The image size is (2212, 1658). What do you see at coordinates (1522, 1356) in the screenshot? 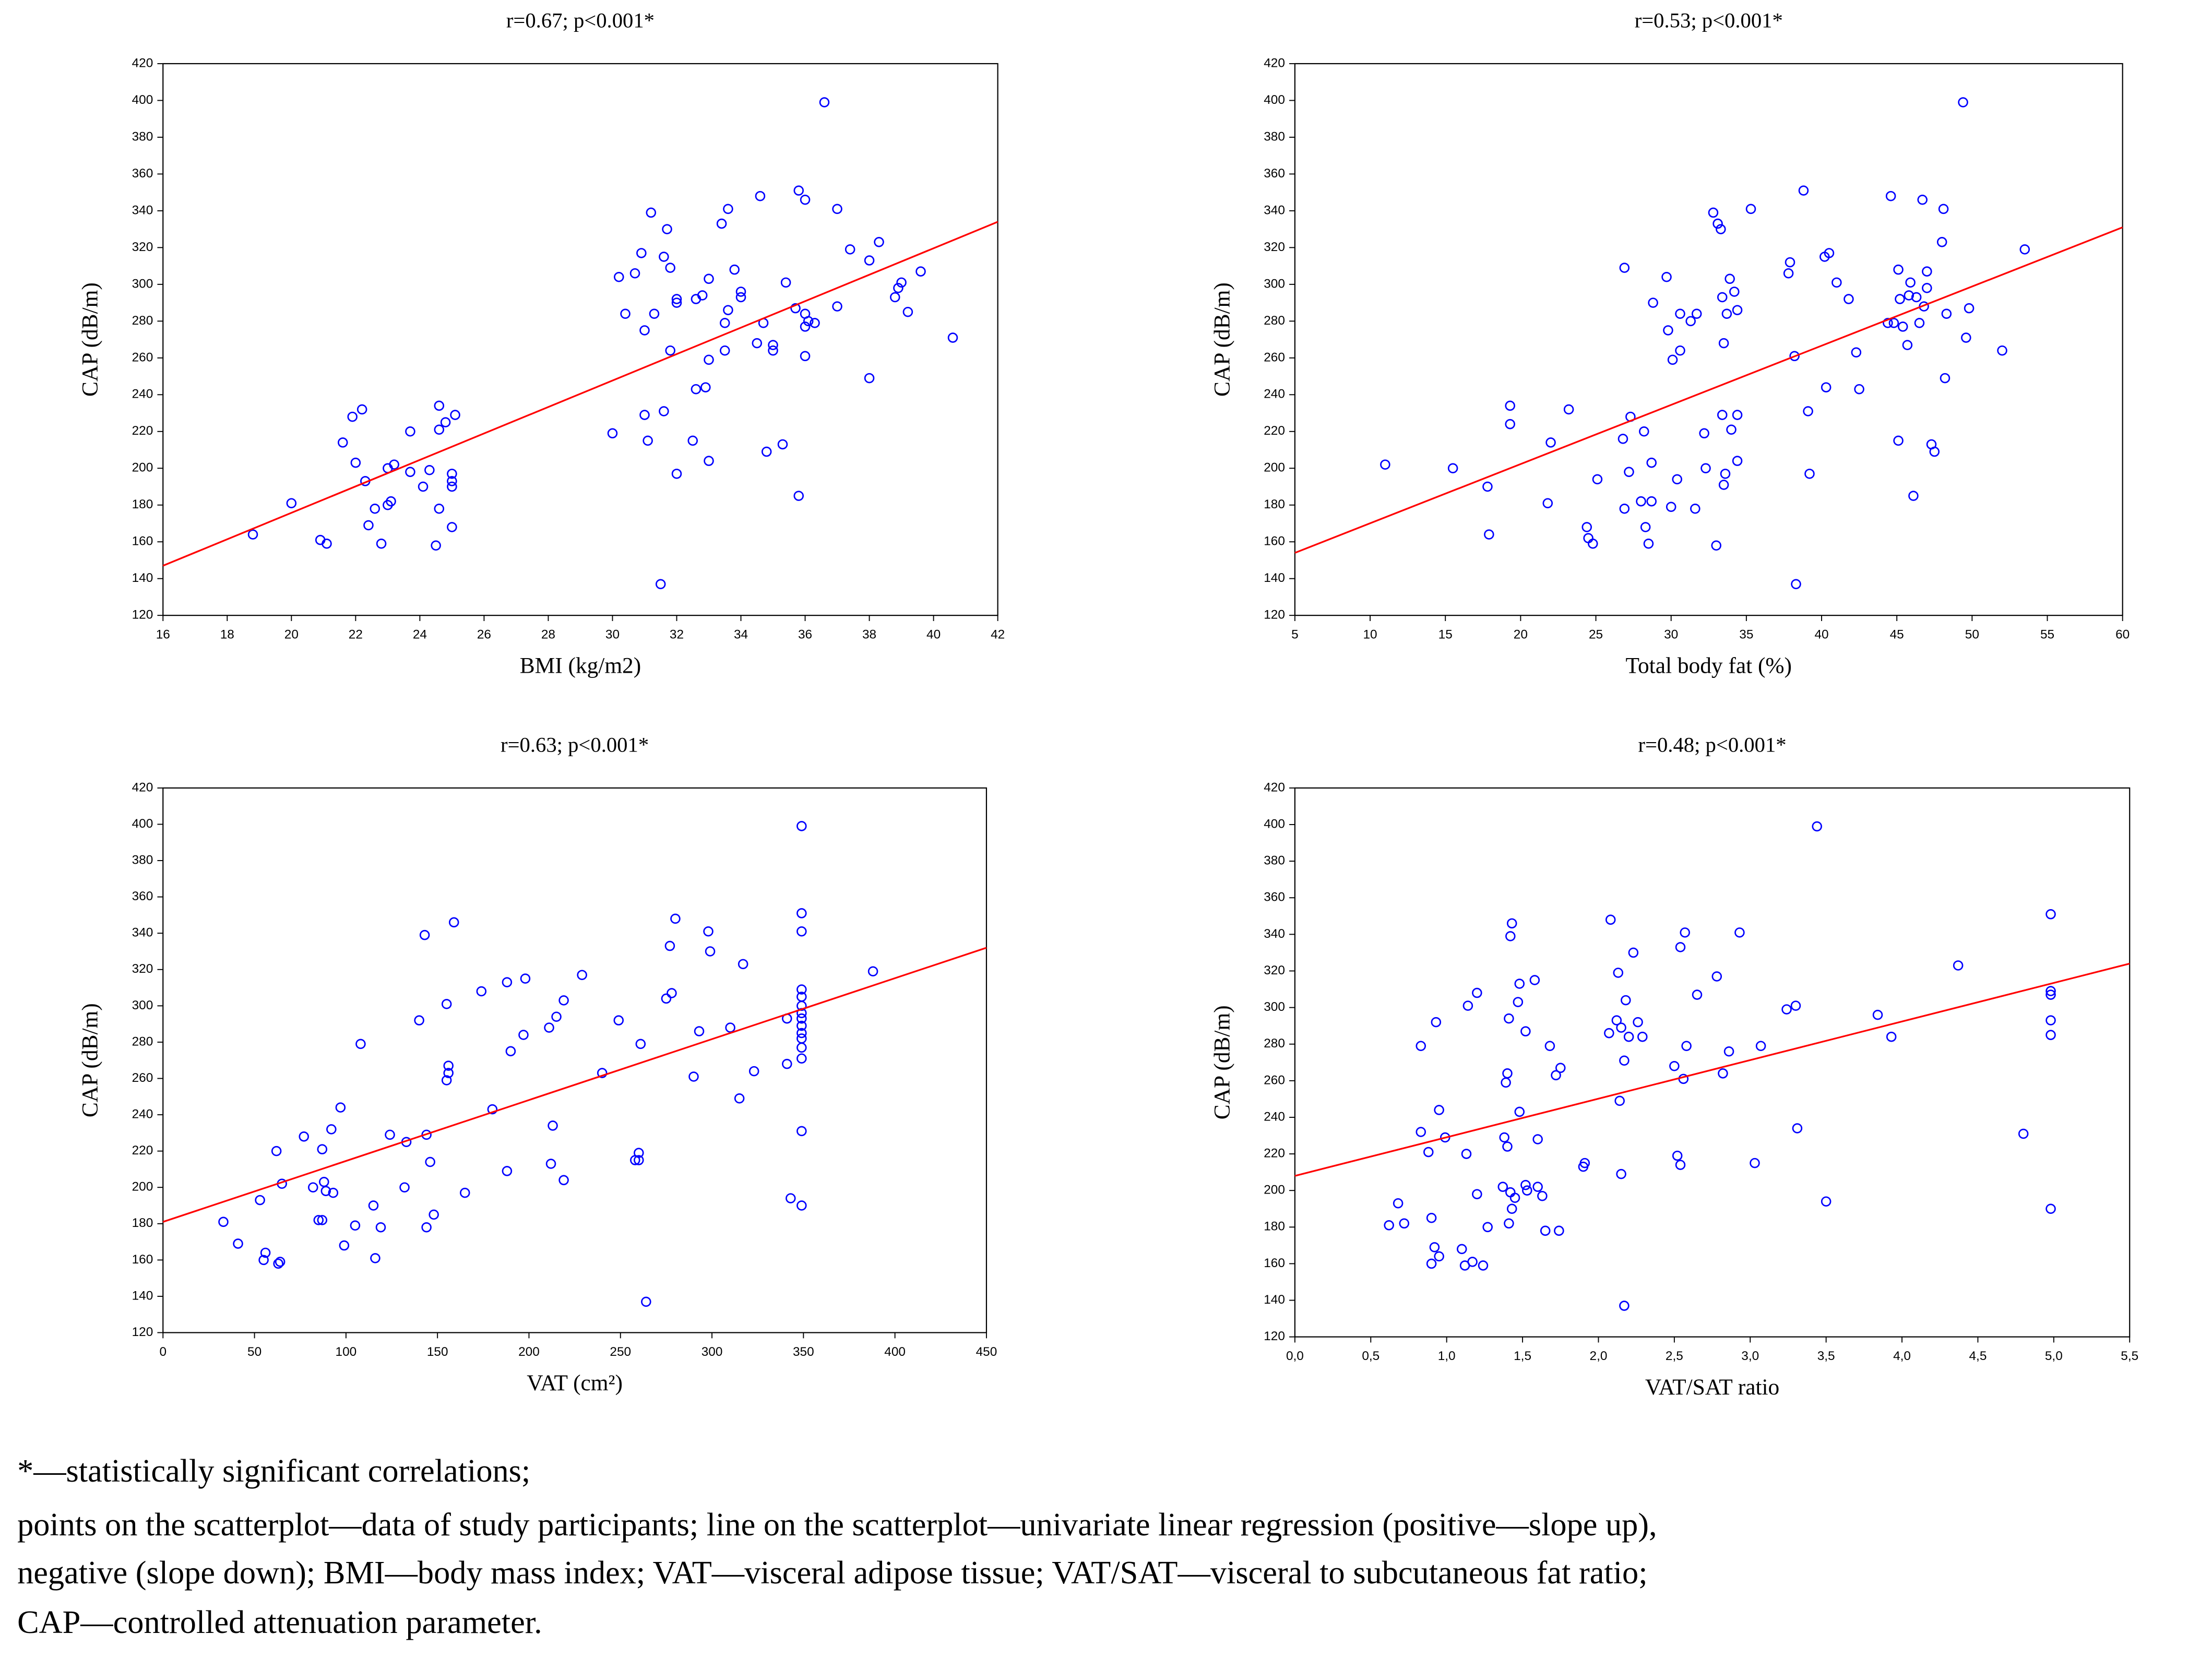
I see `x-tick-label: 1,5` at bounding box center [1522, 1356].